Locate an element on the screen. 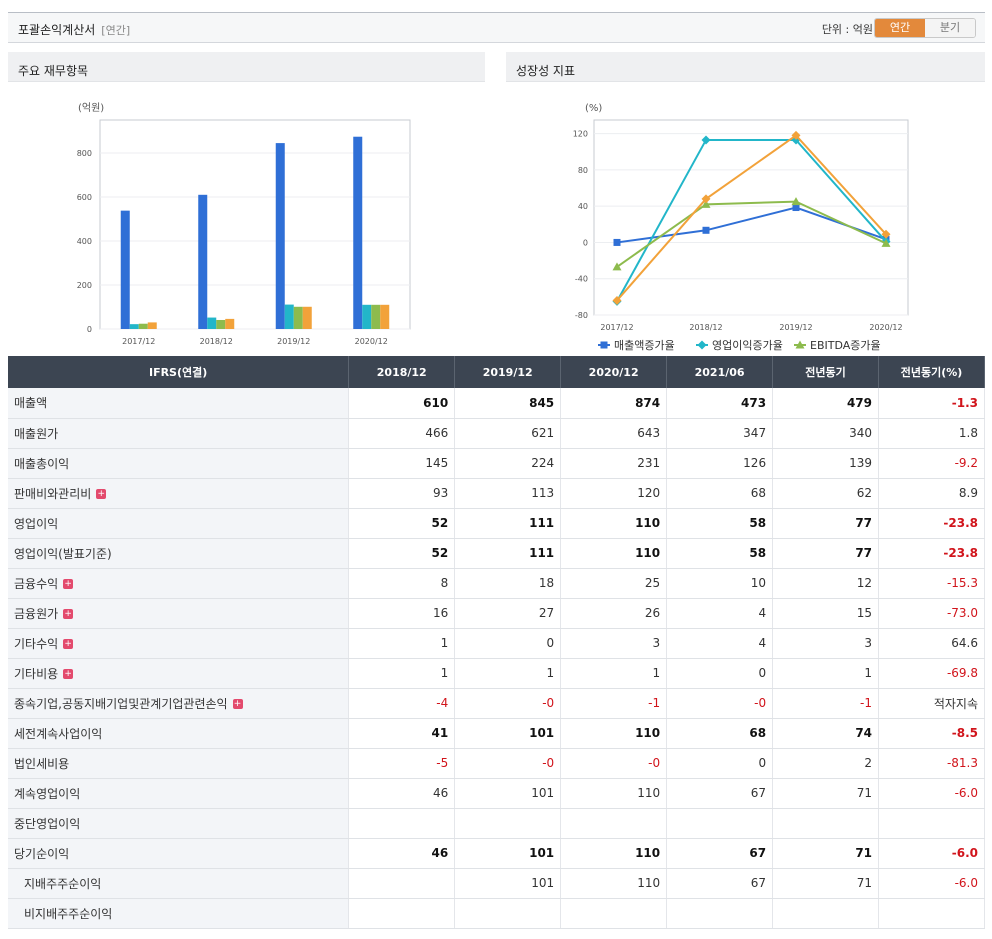 This screenshot has width=992, height=939. row-label: 영업이익 is located at coordinates (179, 523).